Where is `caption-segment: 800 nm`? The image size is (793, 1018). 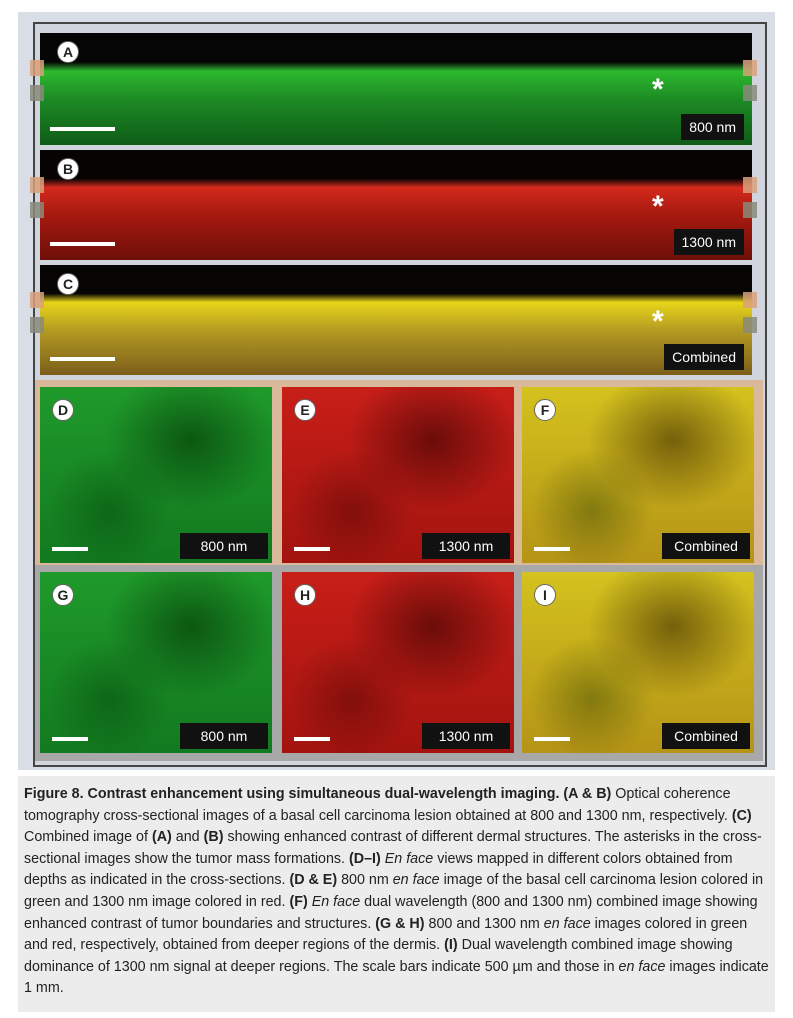
caption-segment: 800 nm is located at coordinates (365, 880).